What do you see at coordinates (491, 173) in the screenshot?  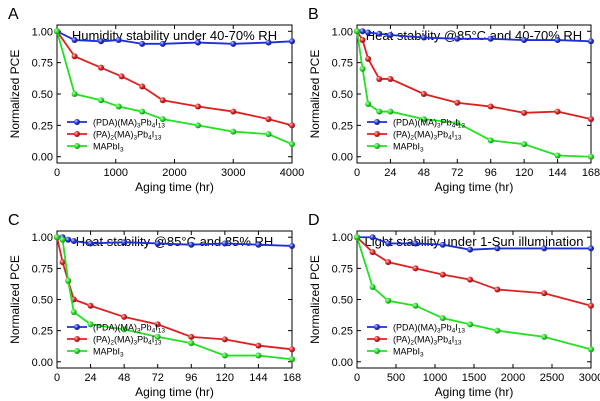 I see `x-tick-label: 96` at bounding box center [491, 173].